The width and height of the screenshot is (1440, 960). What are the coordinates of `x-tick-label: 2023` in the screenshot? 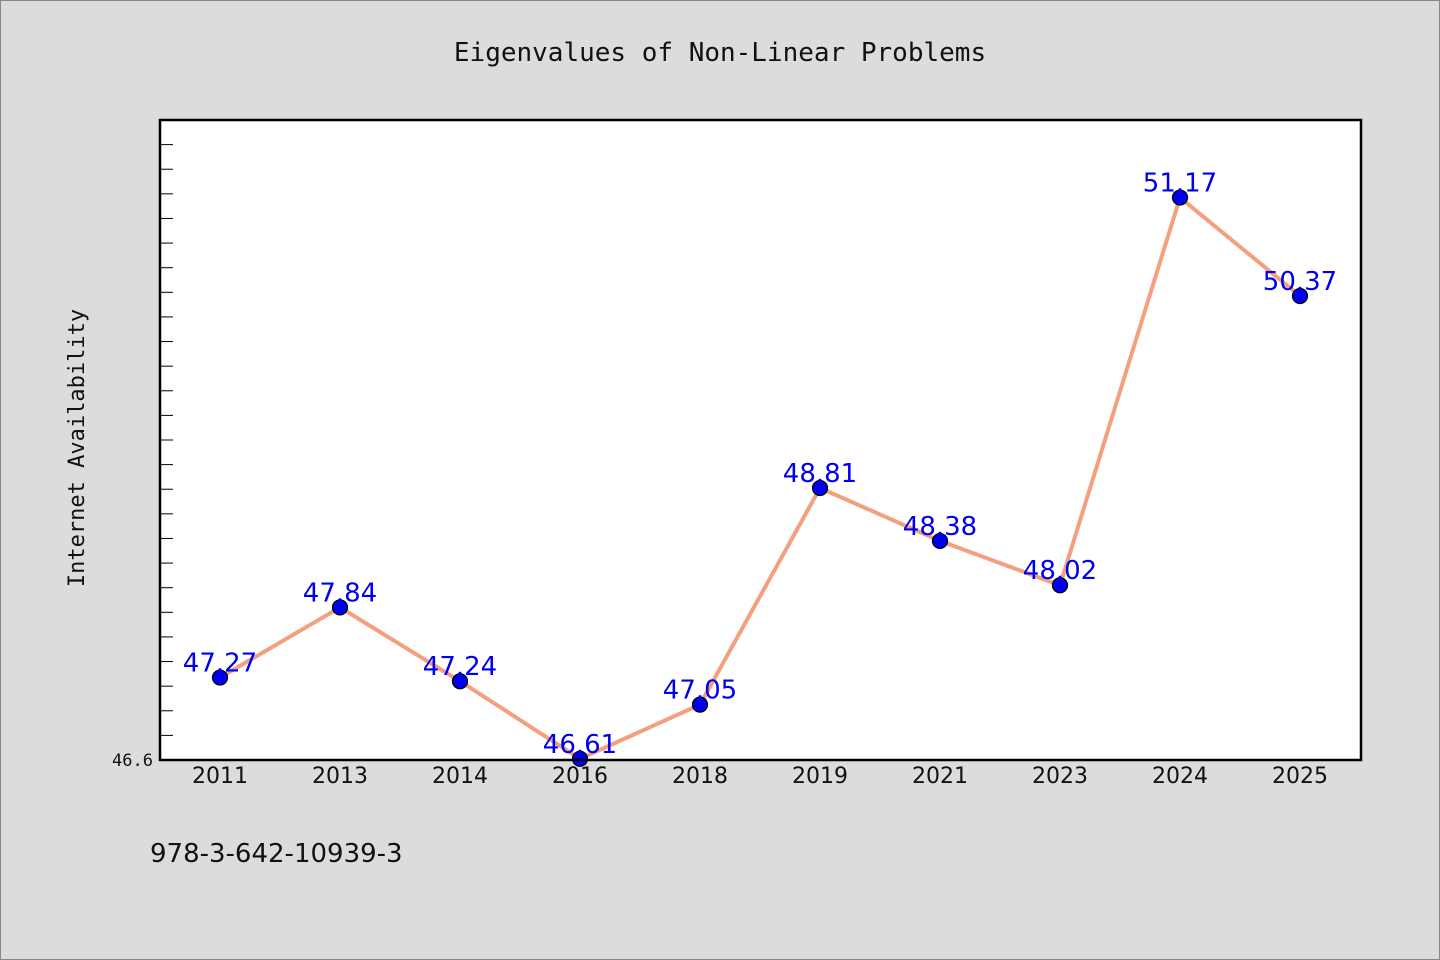 It's located at (1060, 776).